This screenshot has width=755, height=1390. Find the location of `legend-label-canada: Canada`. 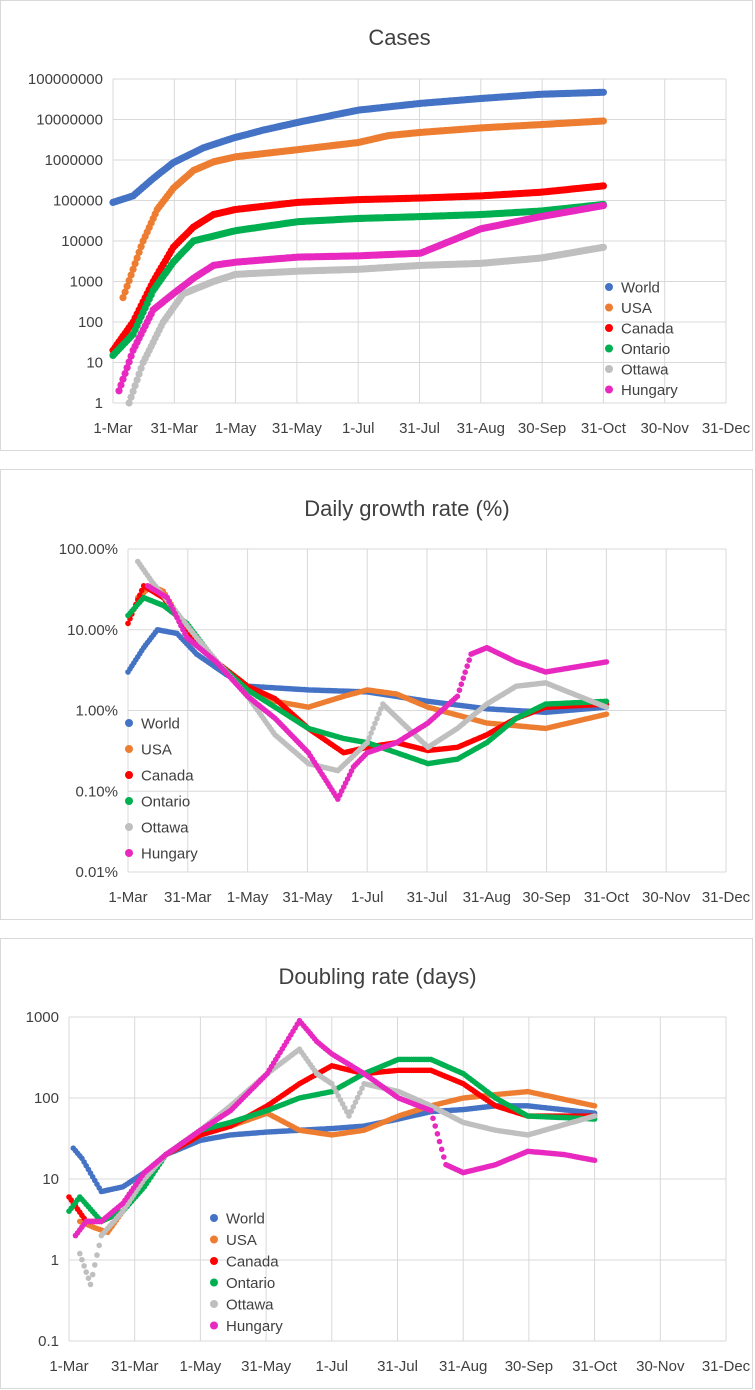

legend-label-canada: Canada is located at coordinates (167, 776).